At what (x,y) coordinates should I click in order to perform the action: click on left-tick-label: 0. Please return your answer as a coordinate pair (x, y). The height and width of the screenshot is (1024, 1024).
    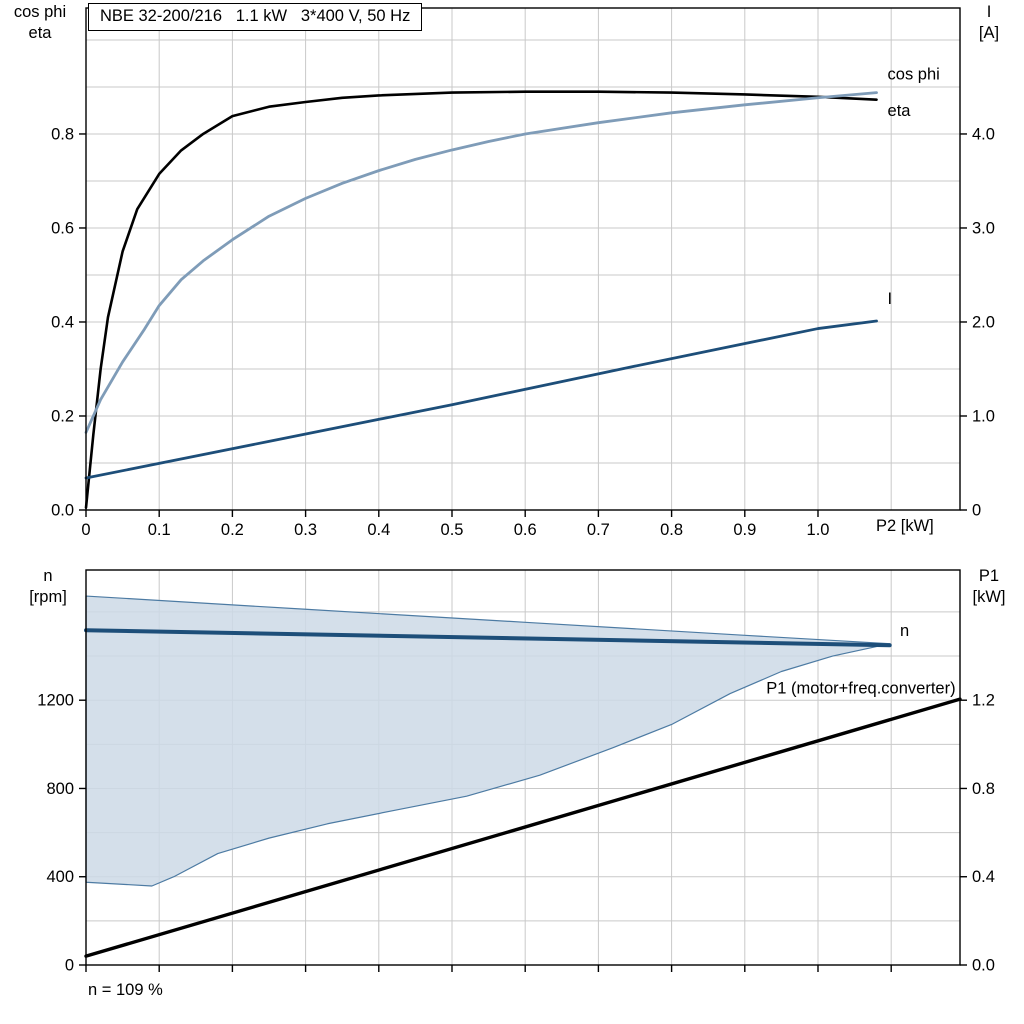
    Looking at the image, I should click on (69, 966).